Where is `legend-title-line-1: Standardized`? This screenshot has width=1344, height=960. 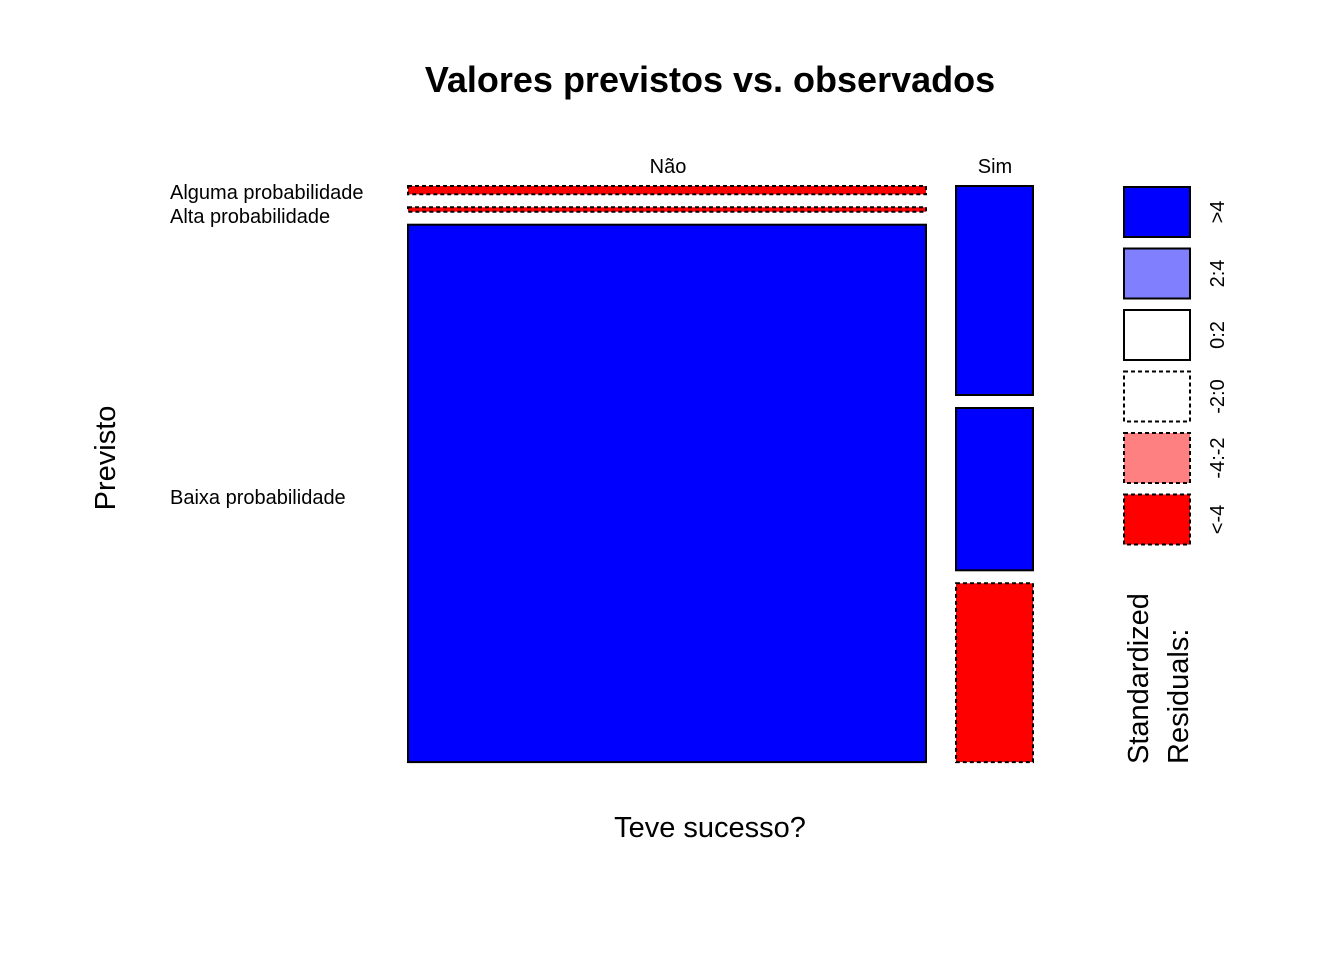 legend-title-line-1: Standardized is located at coordinates (1139, 678).